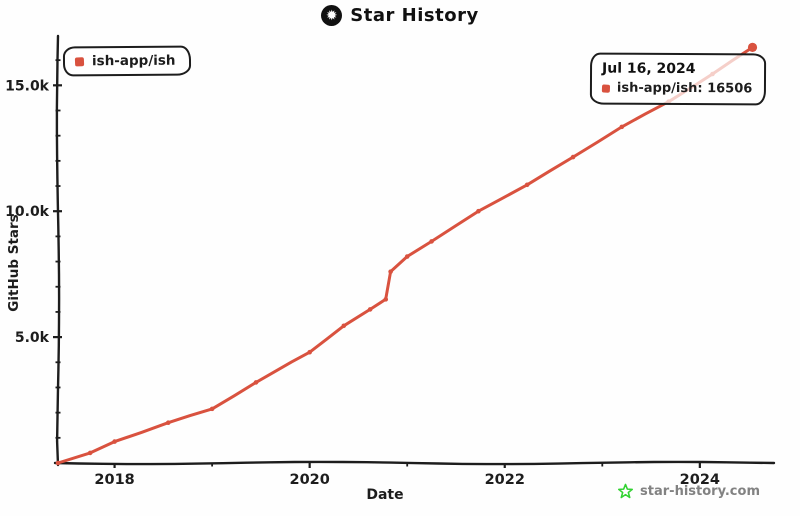 The image size is (800, 516). Describe the element at coordinates (27, 86) in the screenshot. I see `y-tick-label: 15.0k` at that location.